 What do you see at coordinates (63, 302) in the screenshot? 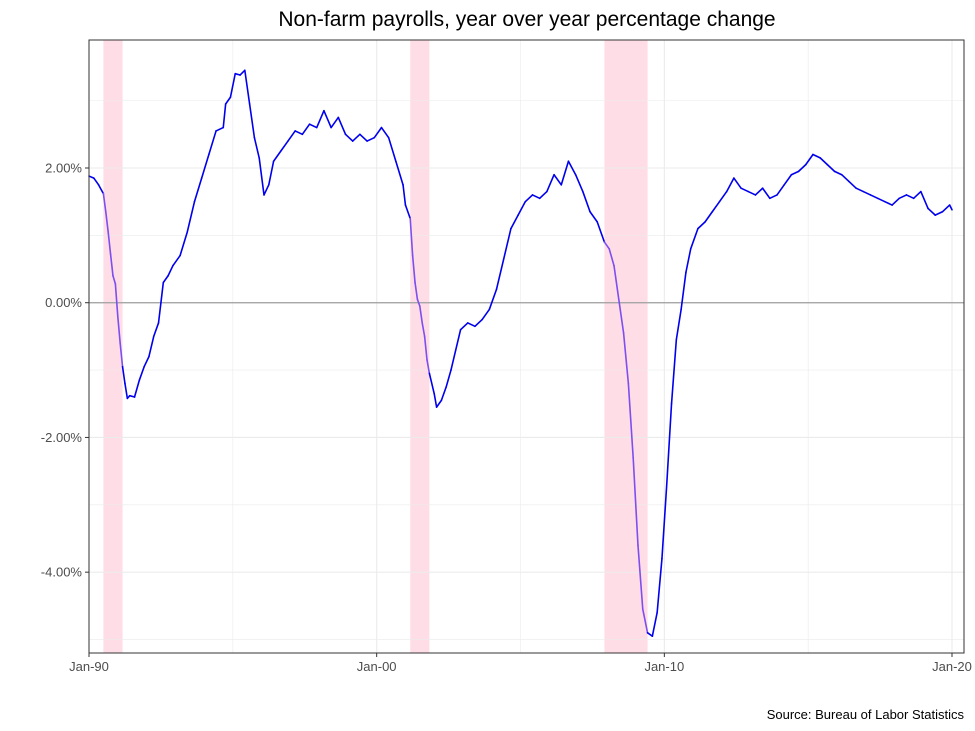
I see `y-tick-label: 0.00%` at bounding box center [63, 302].